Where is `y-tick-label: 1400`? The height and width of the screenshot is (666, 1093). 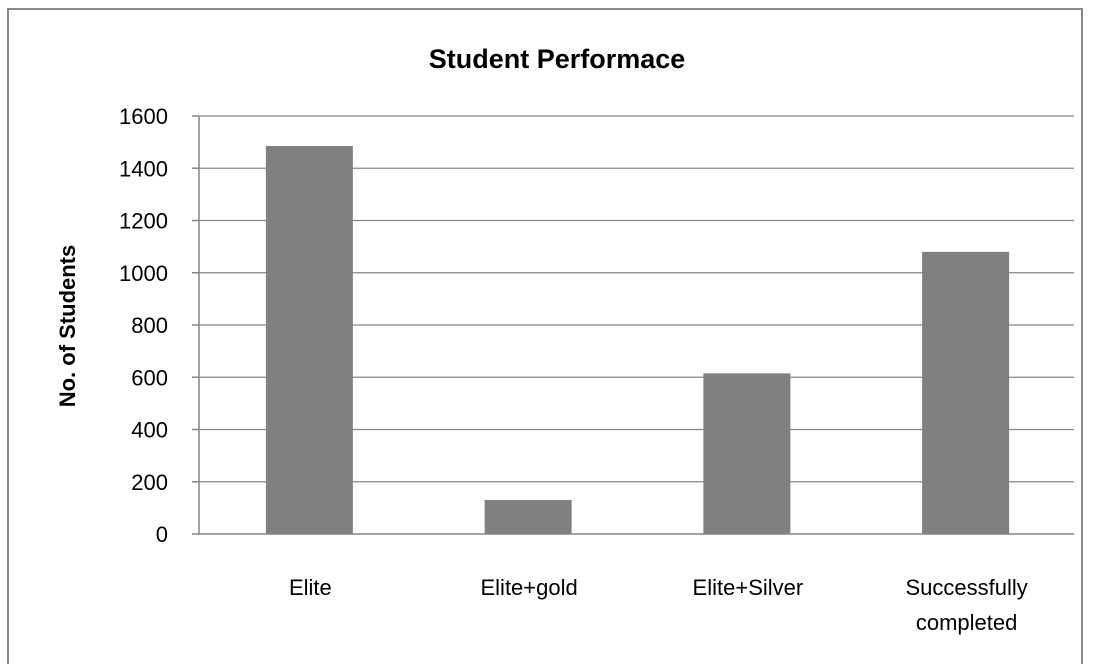 y-tick-label: 1400 is located at coordinates (143, 168).